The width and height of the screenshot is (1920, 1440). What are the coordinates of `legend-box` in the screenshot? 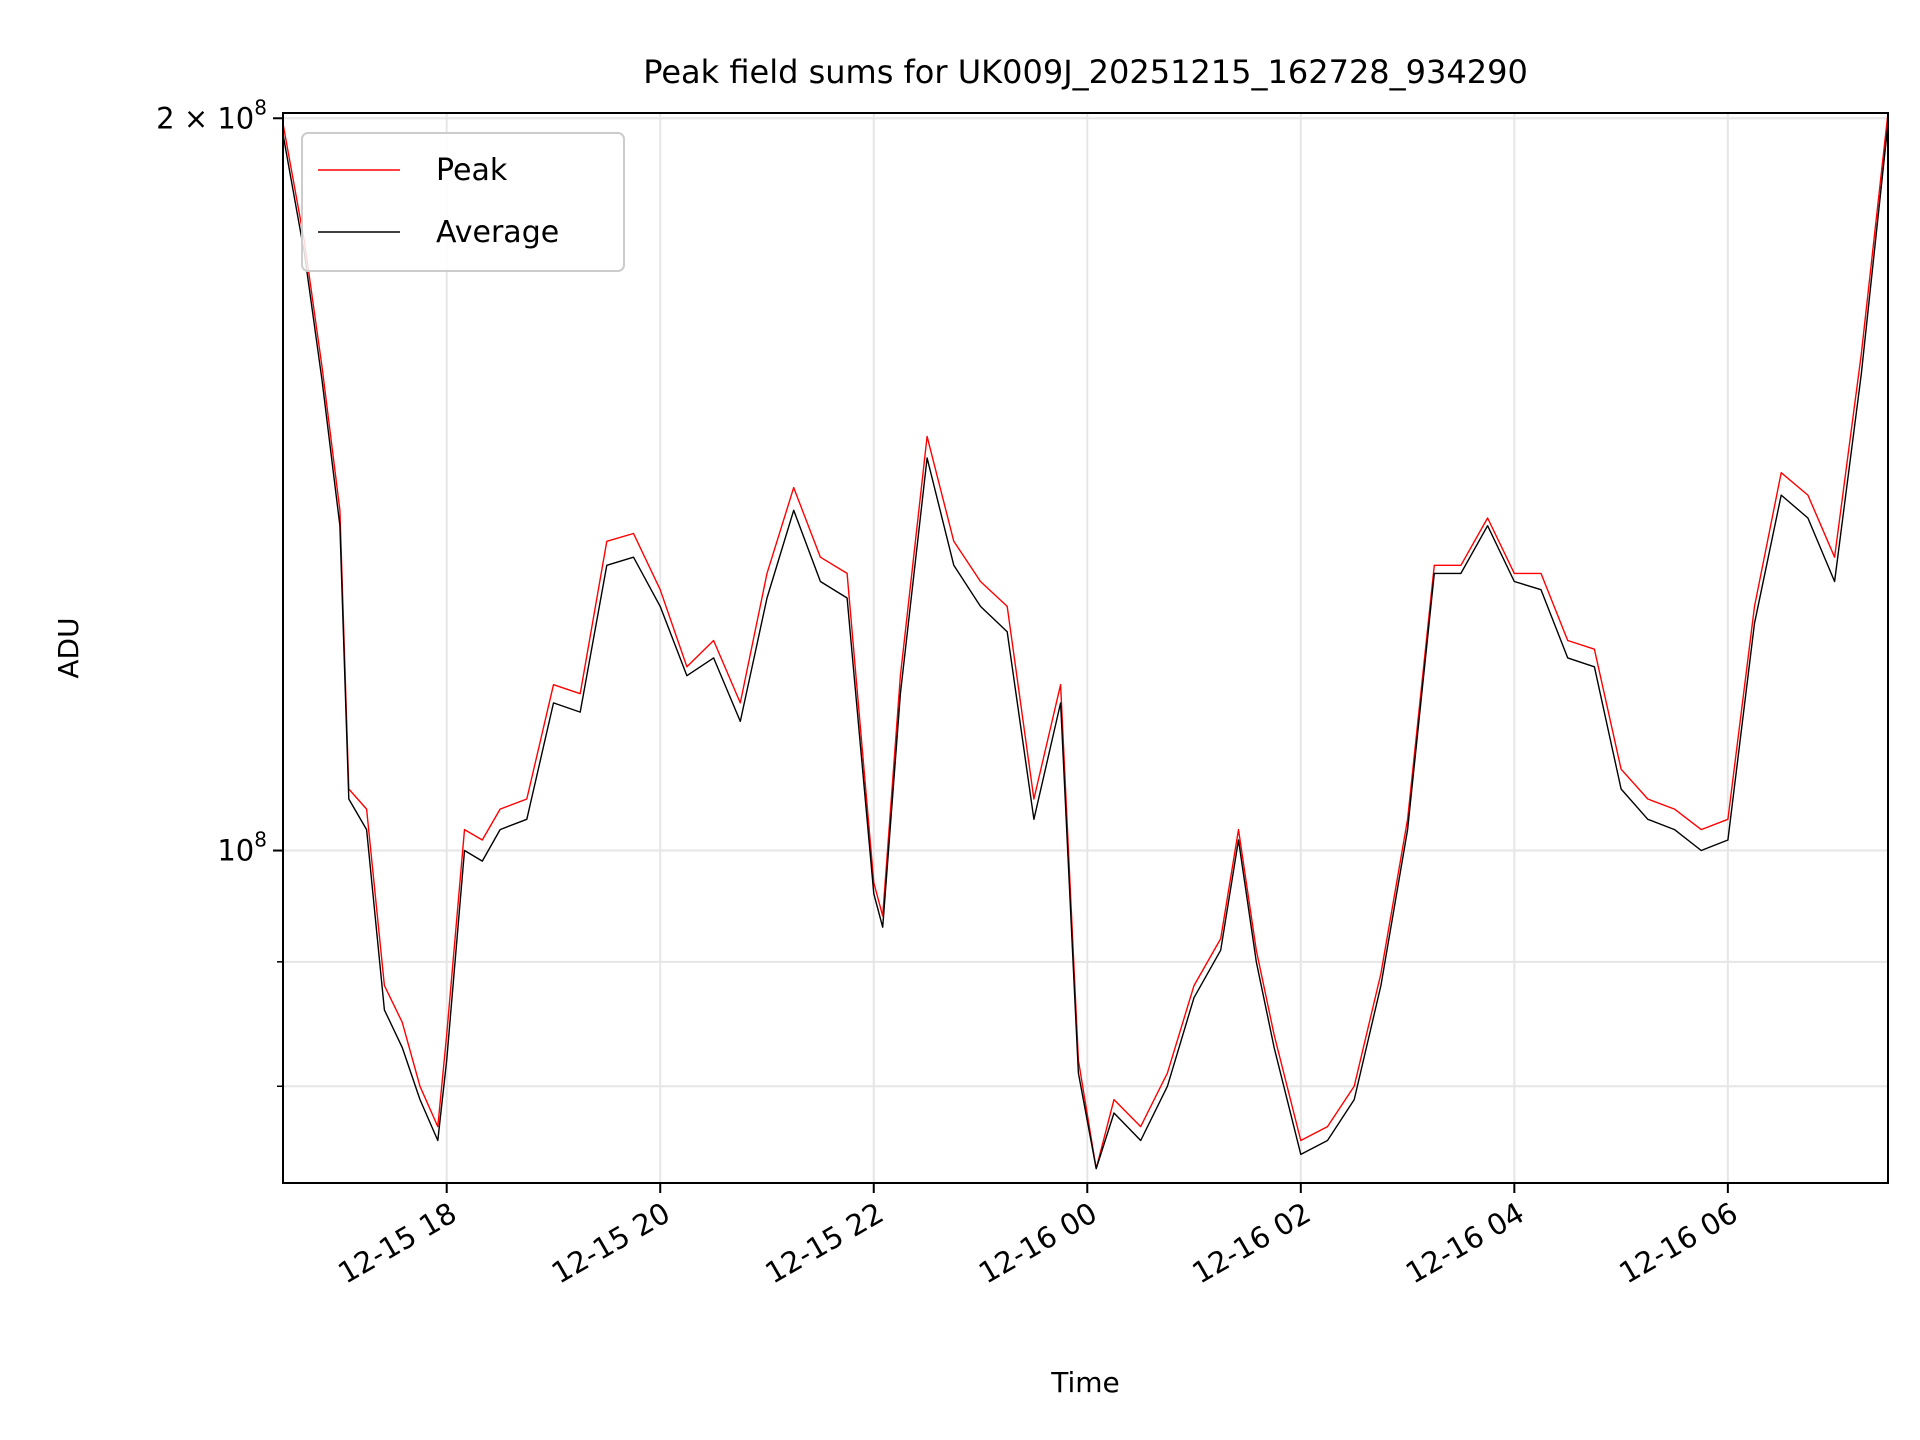 It's located at (463, 202).